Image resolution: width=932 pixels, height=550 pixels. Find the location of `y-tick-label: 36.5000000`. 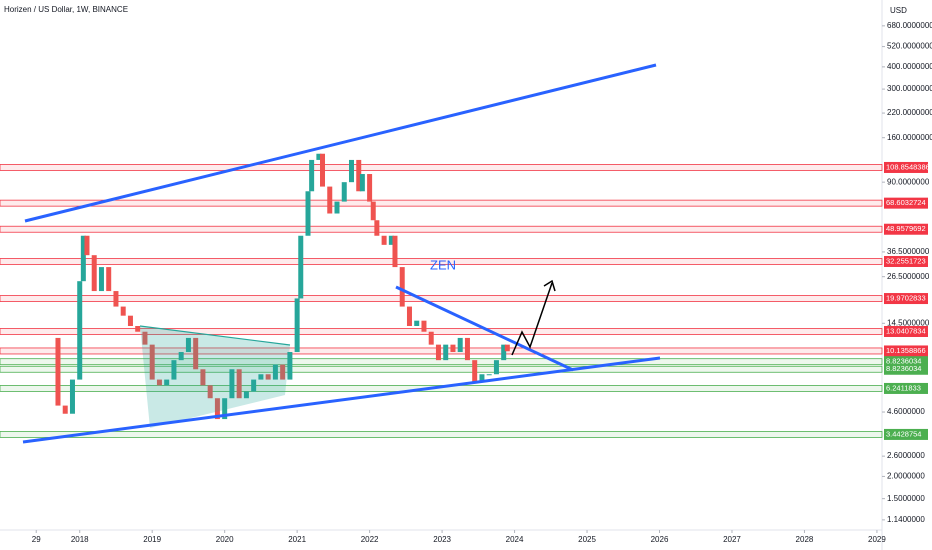

y-tick-label: 36.5000000 is located at coordinates (908, 251).